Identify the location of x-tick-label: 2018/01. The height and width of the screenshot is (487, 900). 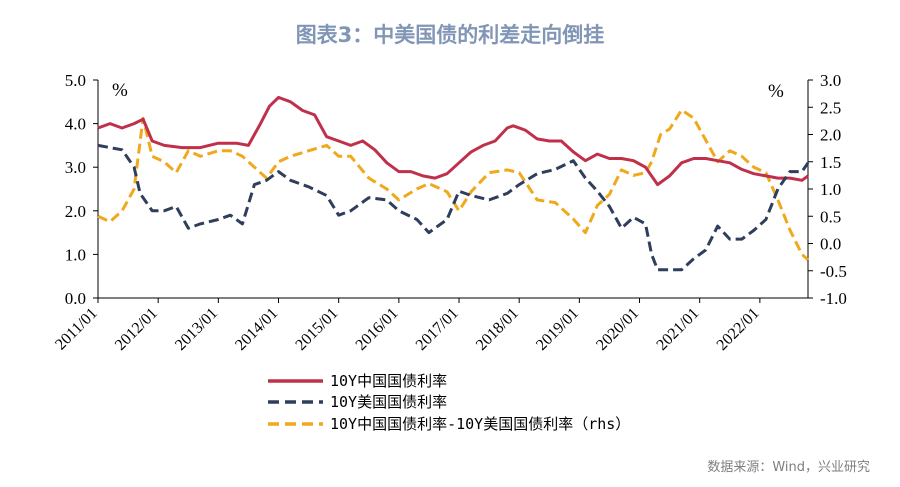
(497, 329).